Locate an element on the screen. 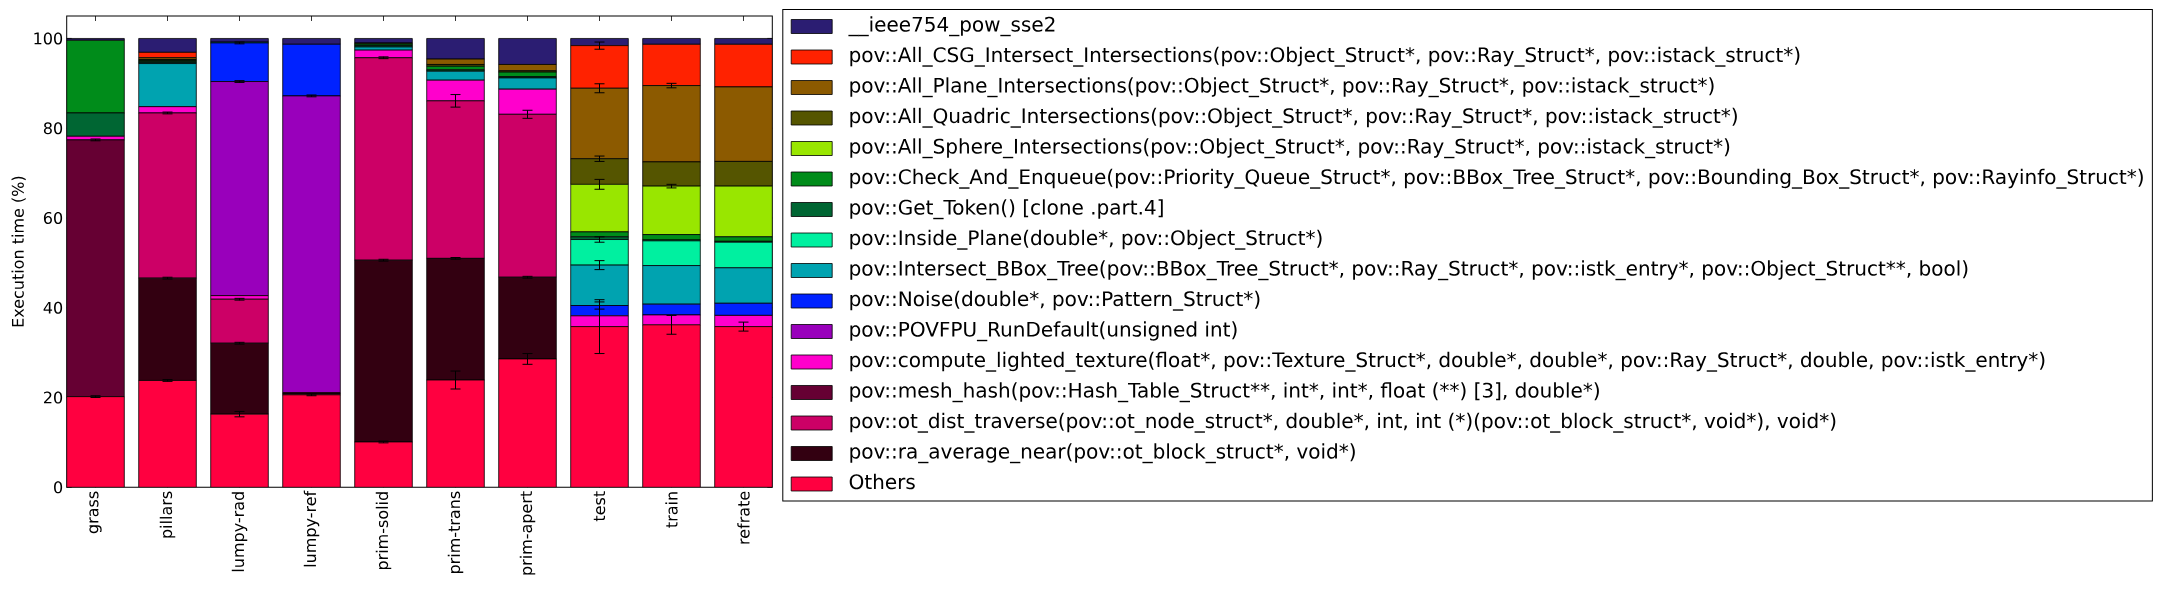 The width and height of the screenshot is (2163, 590). legend-label: pov::All_Sphere_Intersections(pov::Object_Struct*, pov::Ray_Struct*, pov::istack_struct*) is located at coordinates (1290, 148).